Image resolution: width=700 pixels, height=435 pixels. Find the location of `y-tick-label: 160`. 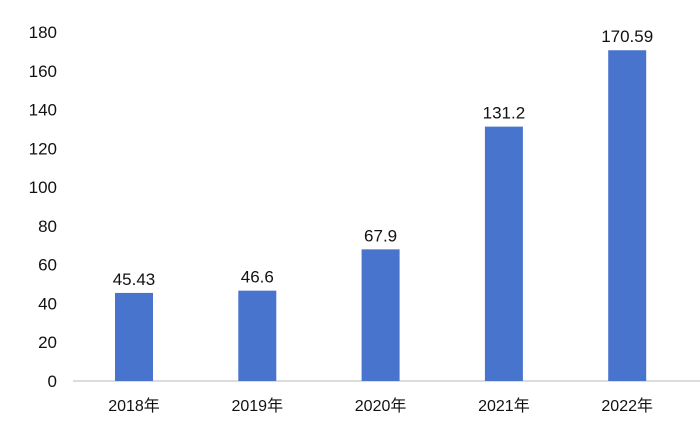

y-tick-label: 160 is located at coordinates (43, 71).